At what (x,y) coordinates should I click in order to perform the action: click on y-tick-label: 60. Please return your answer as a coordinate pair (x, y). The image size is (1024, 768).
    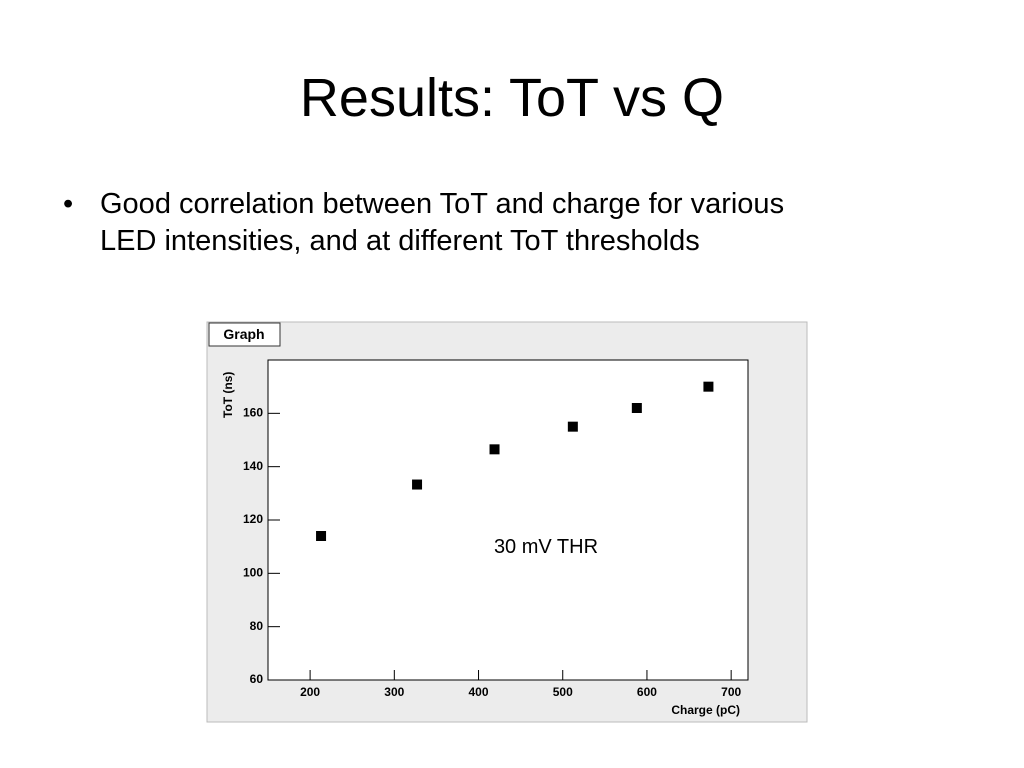
    Looking at the image, I should click on (257, 679).